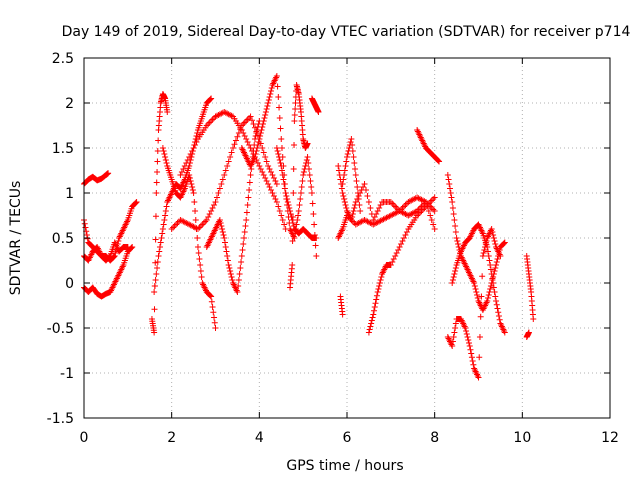 The image size is (640, 480). What do you see at coordinates (610, 438) in the screenshot?
I see `x-tick-label: 12` at bounding box center [610, 438].